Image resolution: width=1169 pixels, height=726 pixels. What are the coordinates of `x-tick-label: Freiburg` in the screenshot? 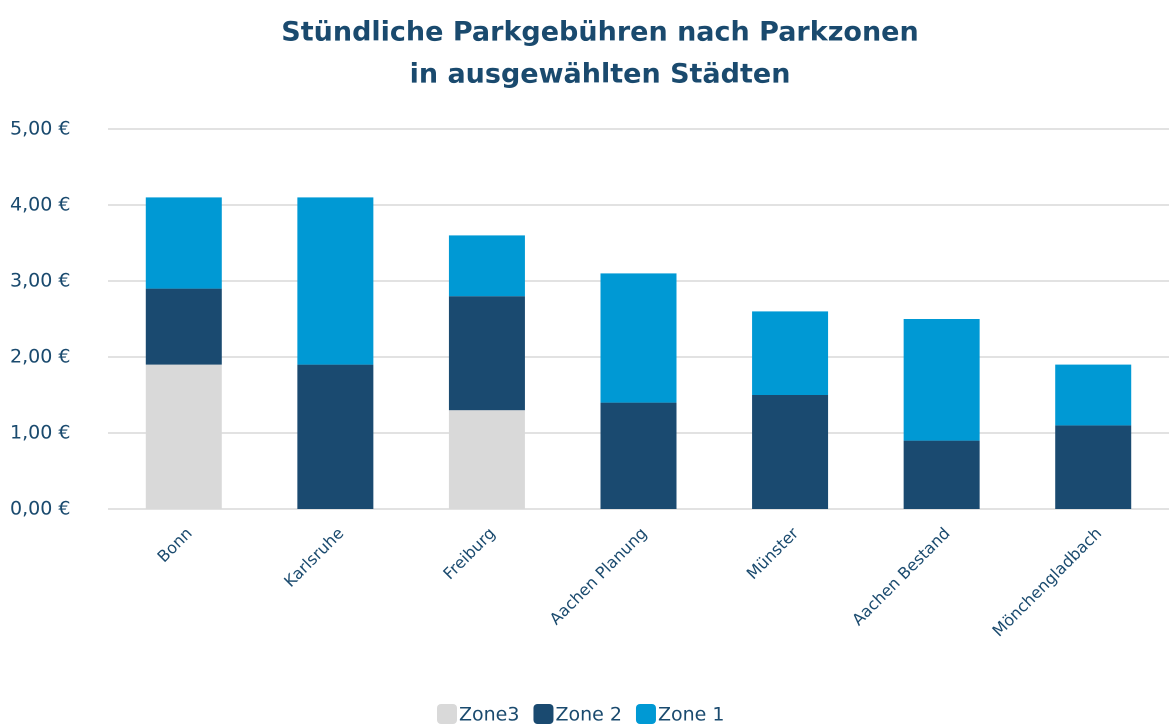 It's located at (469, 554).